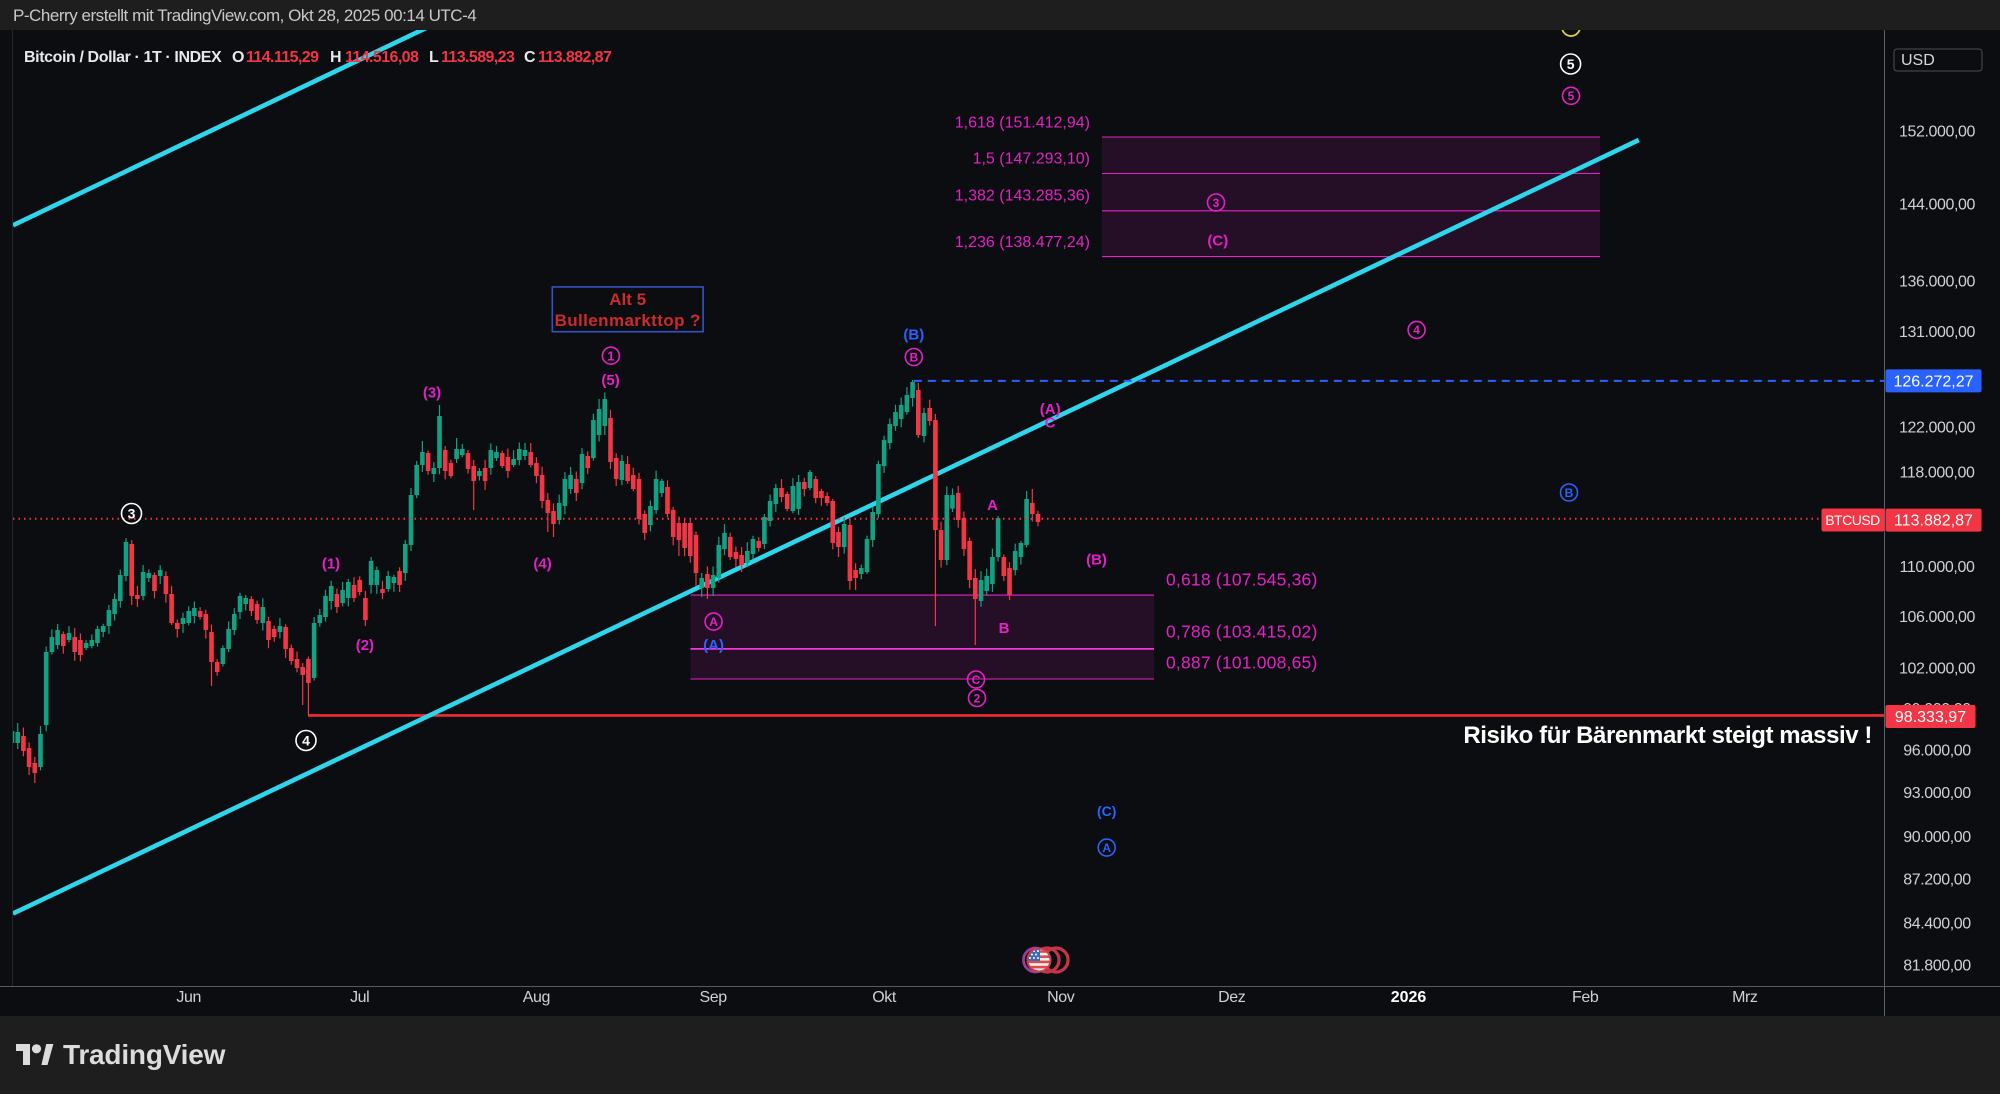  I want to click on svg-text: 87.200,00, so click(1937, 880).